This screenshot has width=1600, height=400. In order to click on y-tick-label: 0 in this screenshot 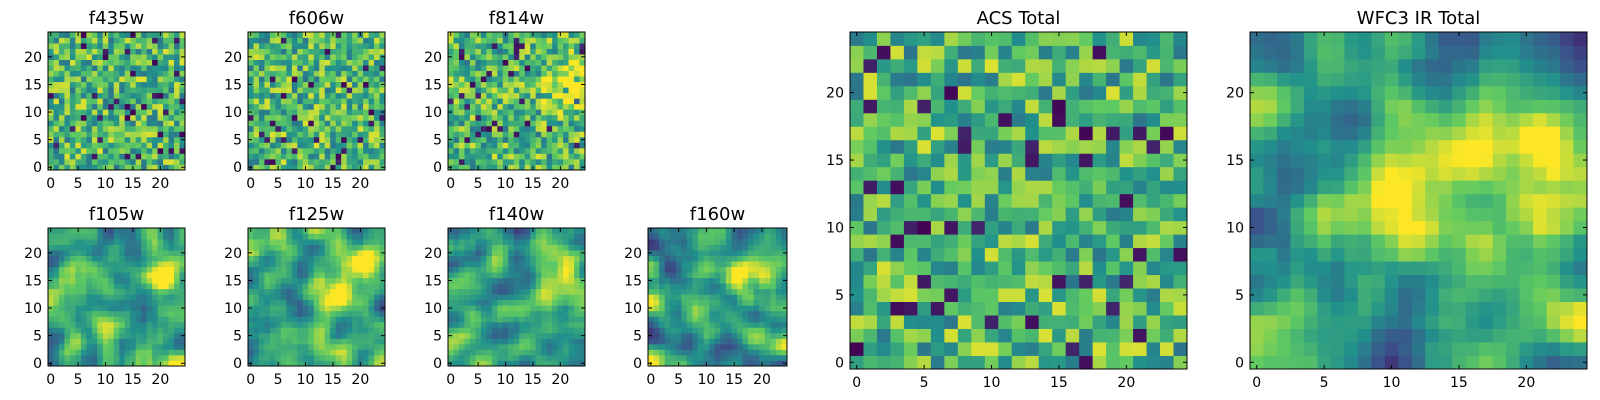, I will do `click(37, 168)`.